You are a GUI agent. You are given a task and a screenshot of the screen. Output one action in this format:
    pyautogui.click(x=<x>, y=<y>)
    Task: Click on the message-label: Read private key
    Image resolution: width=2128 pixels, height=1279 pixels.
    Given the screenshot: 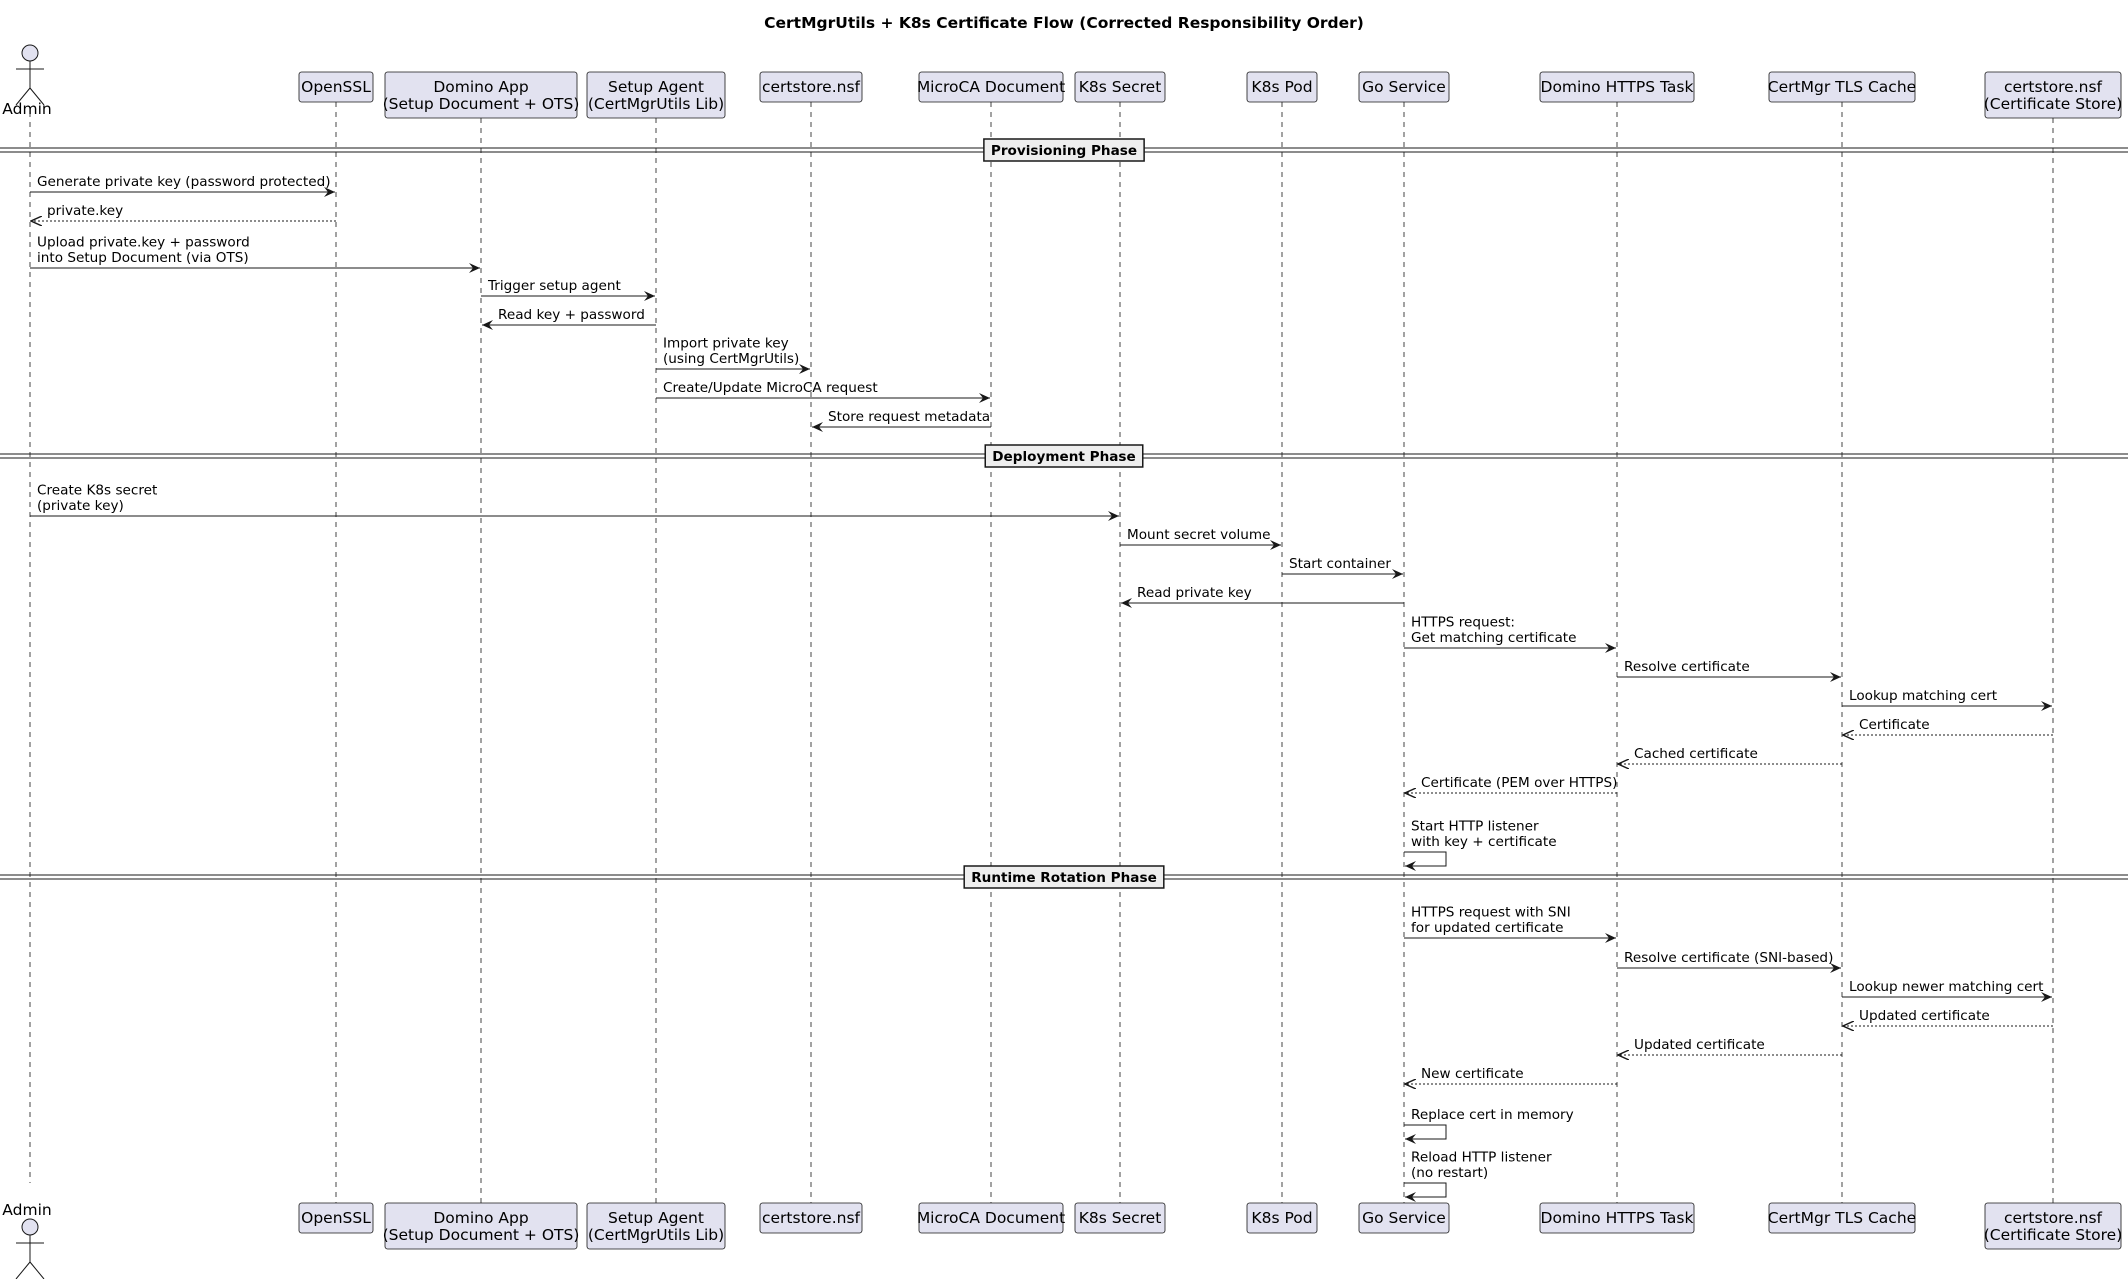 What is the action you would take?
    pyautogui.click(x=1194, y=593)
    